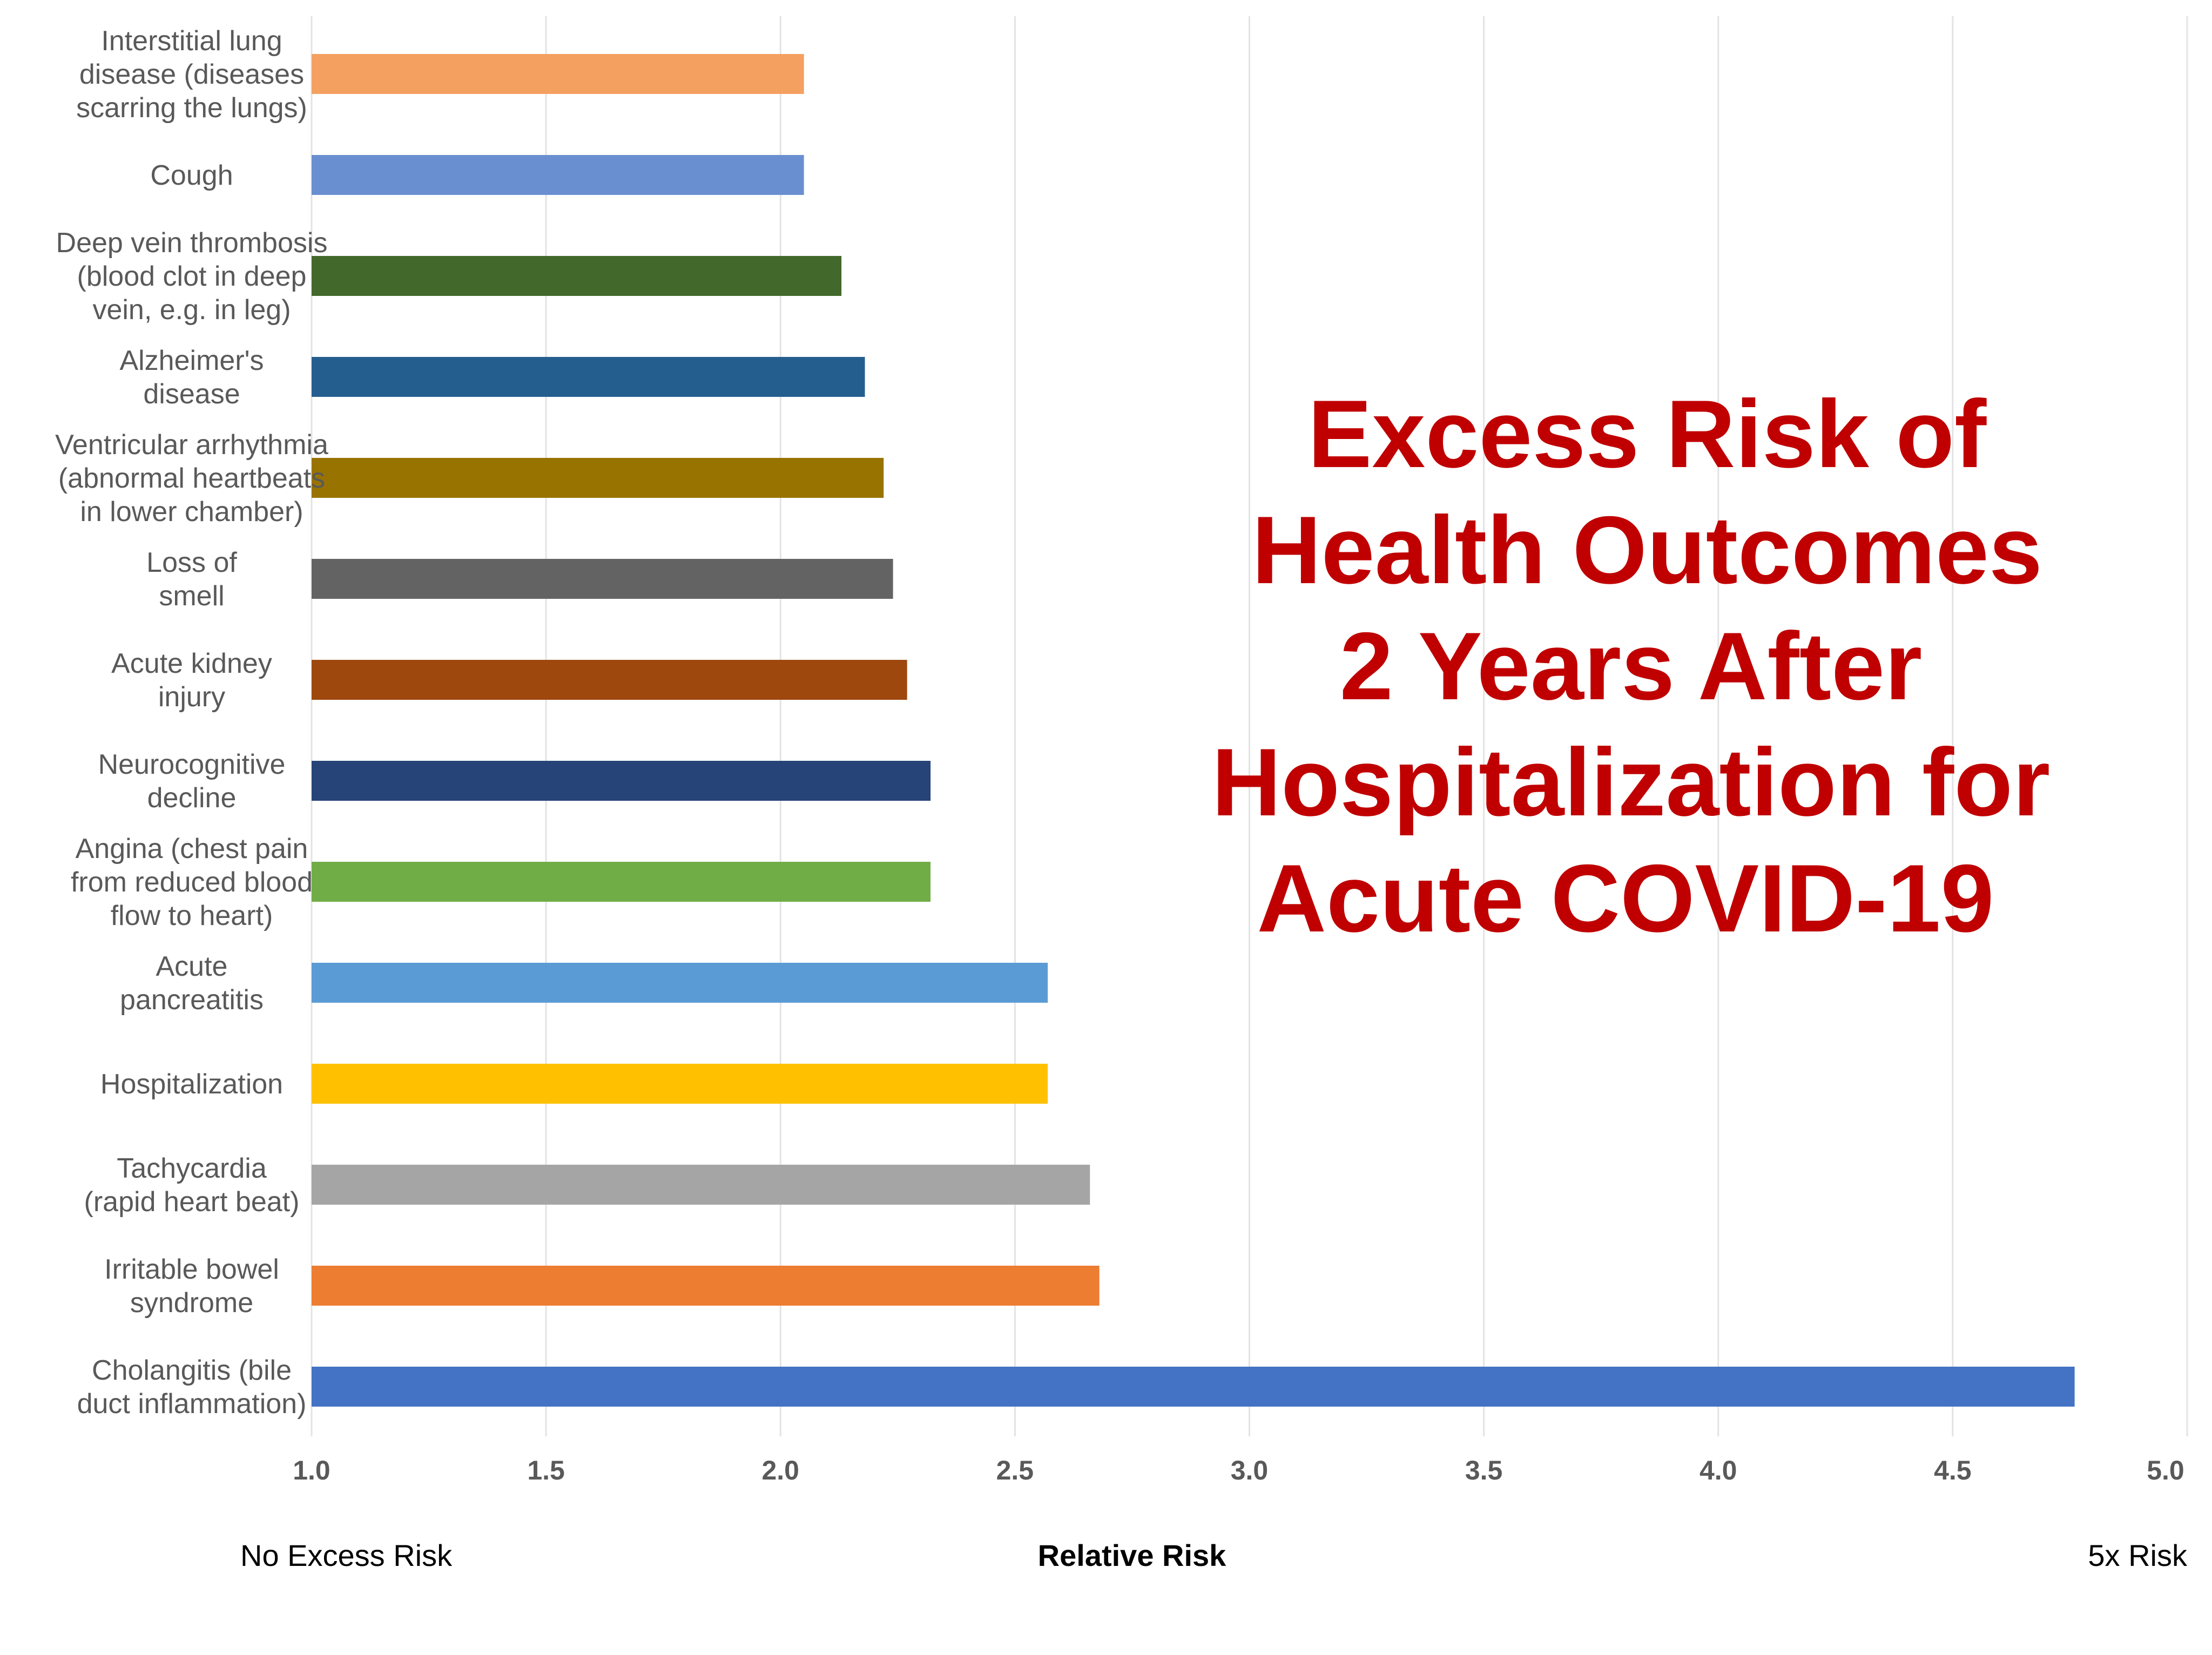 Image resolution: width=2212 pixels, height=1655 pixels. I want to click on category-label: (abnormal heartbeats, so click(191, 479).